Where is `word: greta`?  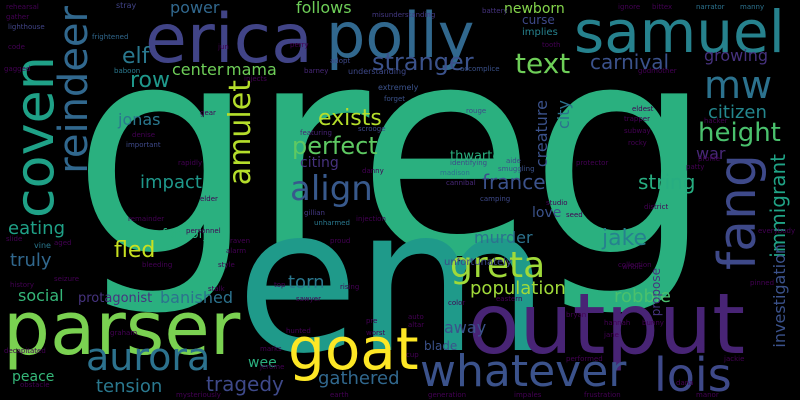 word: greta is located at coordinates (498, 265).